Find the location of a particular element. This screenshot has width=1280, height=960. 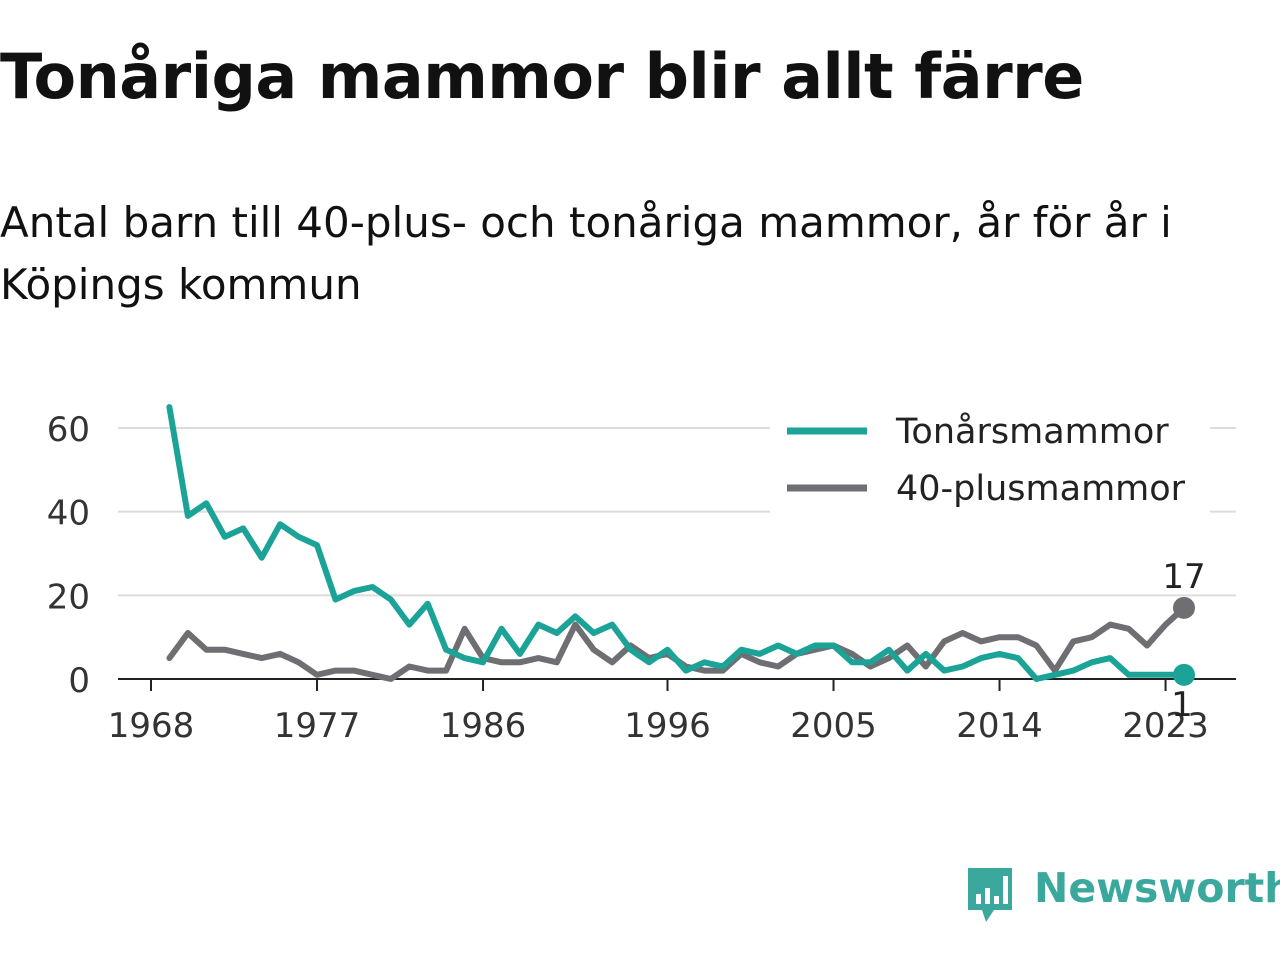

x-tick-label: 2023 is located at coordinates (1165, 726).